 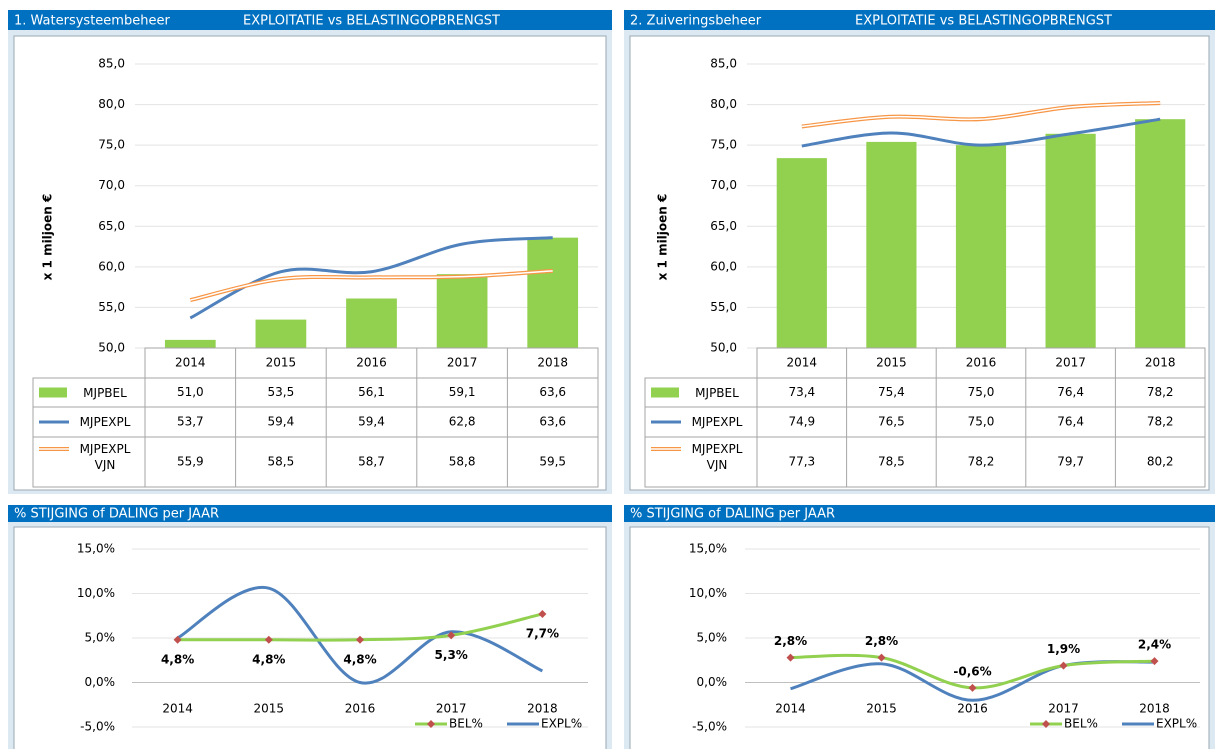 I want to click on data-label: -0,6%, so click(x=972, y=671).